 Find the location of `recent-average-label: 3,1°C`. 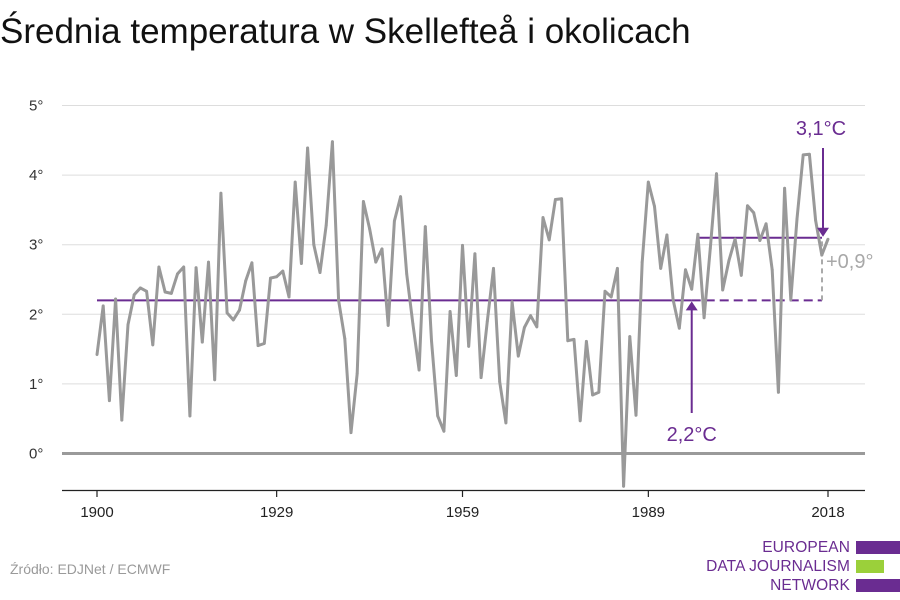

recent-average-label: 3,1°C is located at coordinates (821, 129).